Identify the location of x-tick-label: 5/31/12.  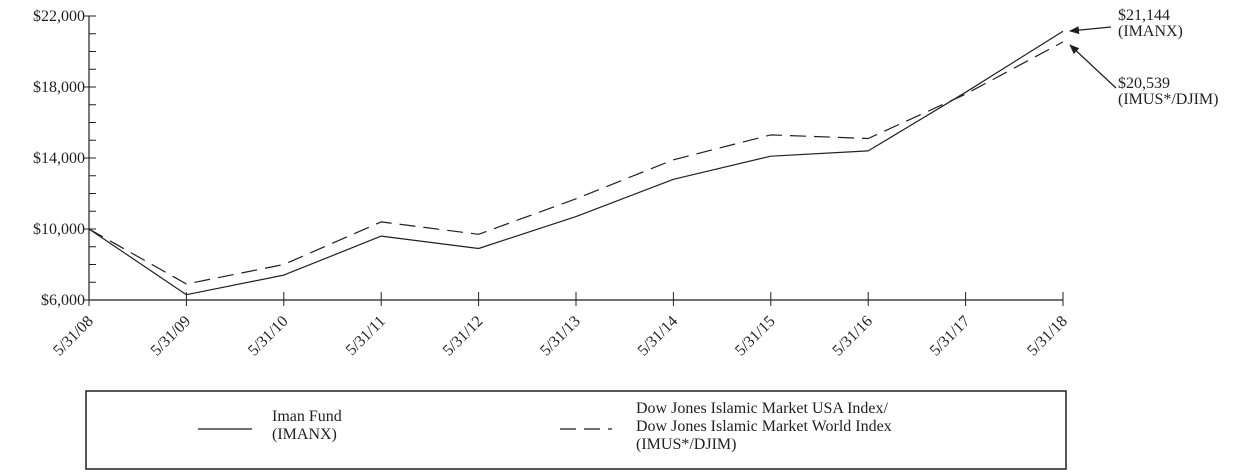
(463, 336).